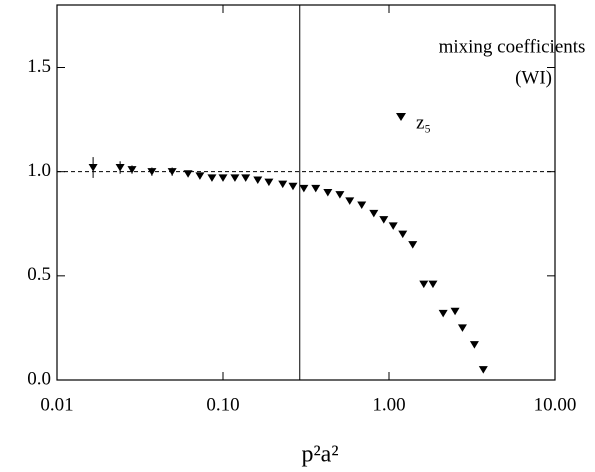 This screenshot has width=595, height=472. I want to click on legend-label: z₅, so click(423, 122).